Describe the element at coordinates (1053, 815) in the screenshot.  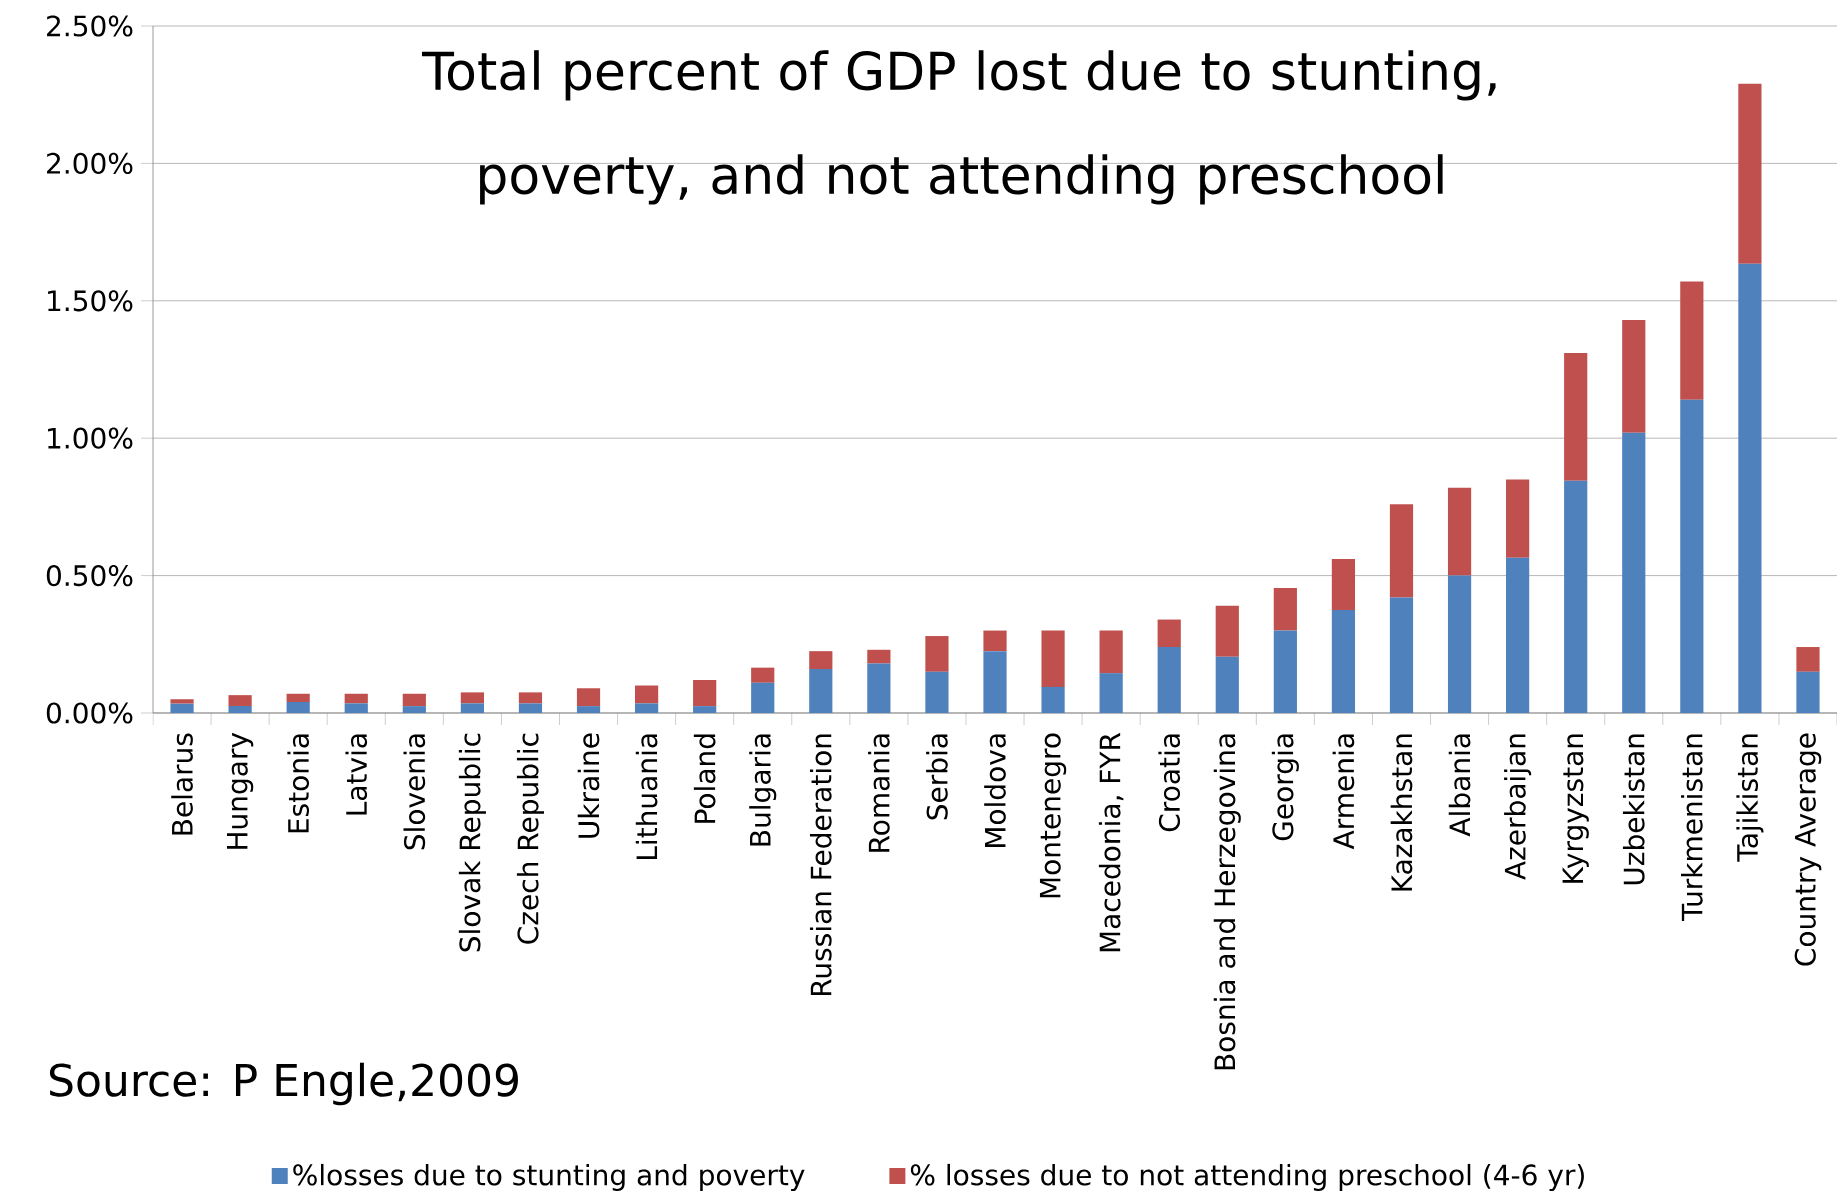
I see `x-tick-label: Montenegro` at that location.